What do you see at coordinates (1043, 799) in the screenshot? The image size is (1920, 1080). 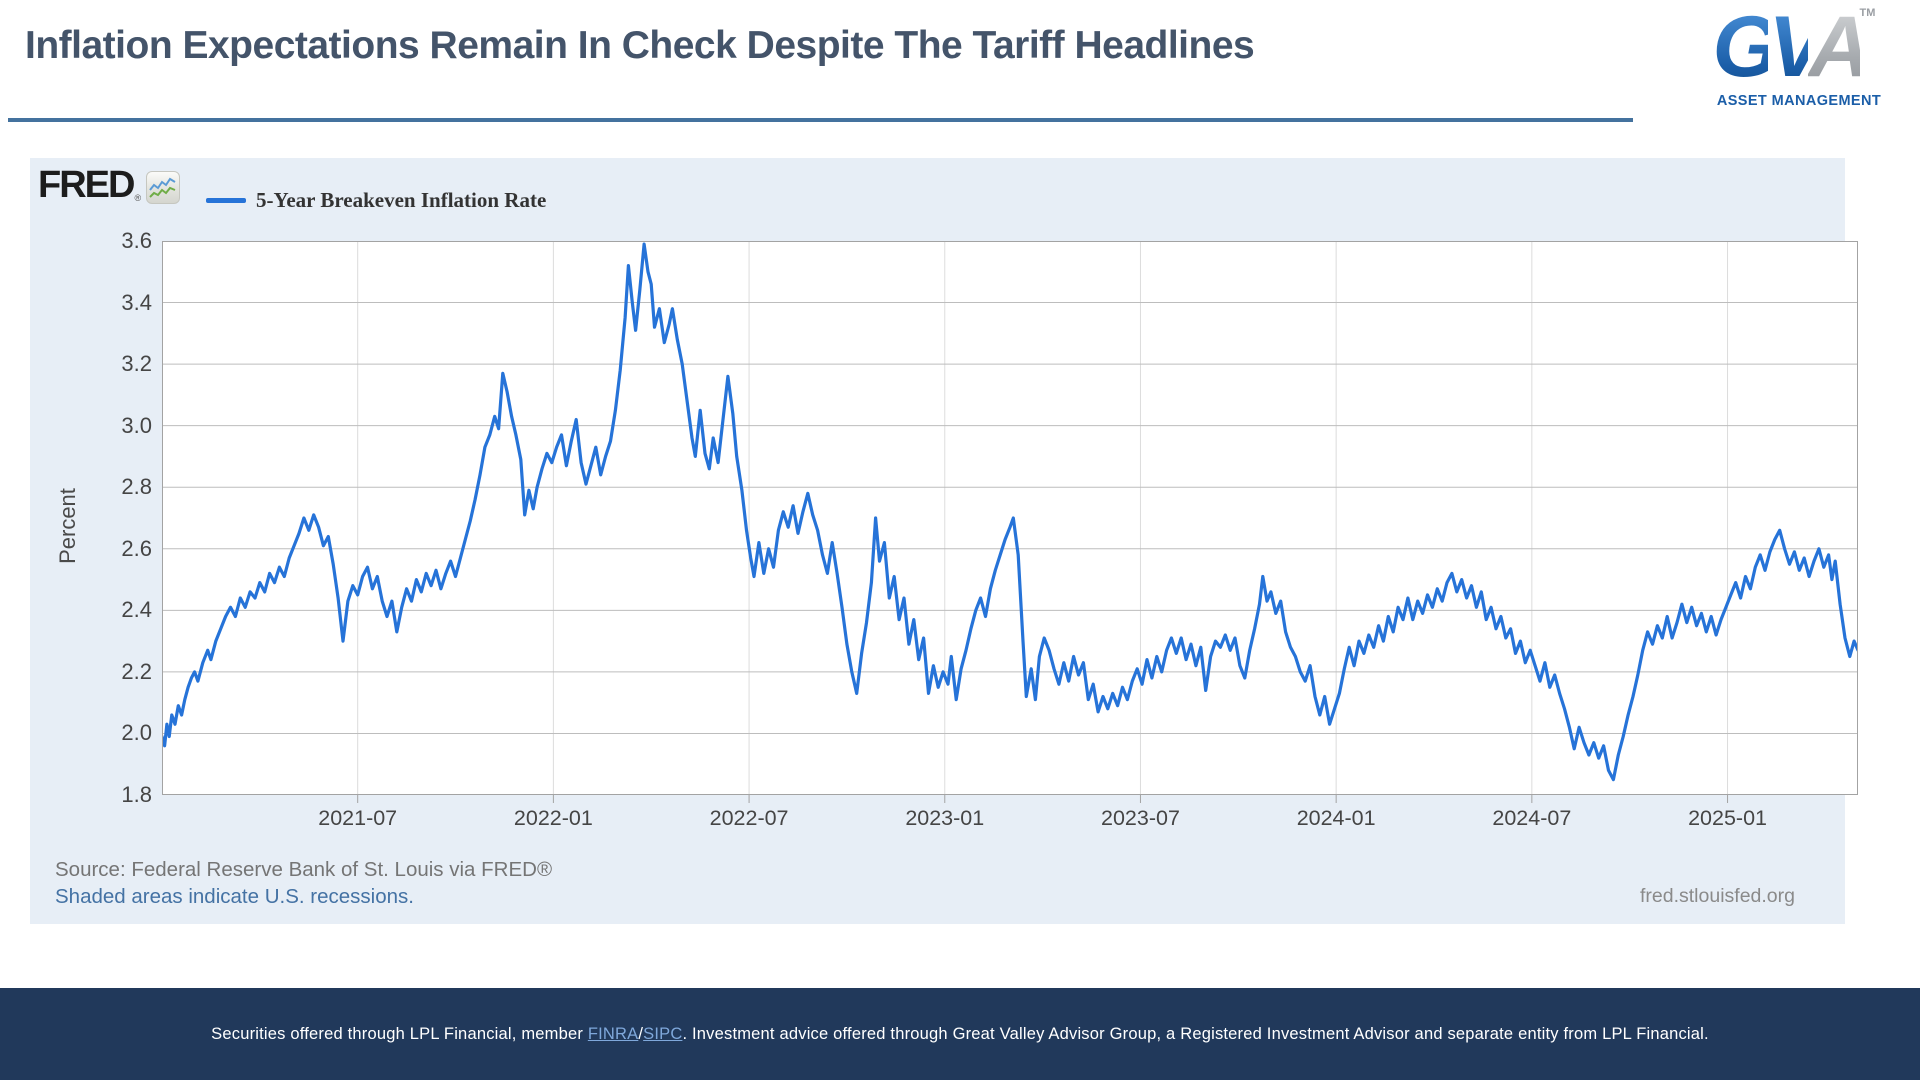 I see `x-tick-marks` at bounding box center [1043, 799].